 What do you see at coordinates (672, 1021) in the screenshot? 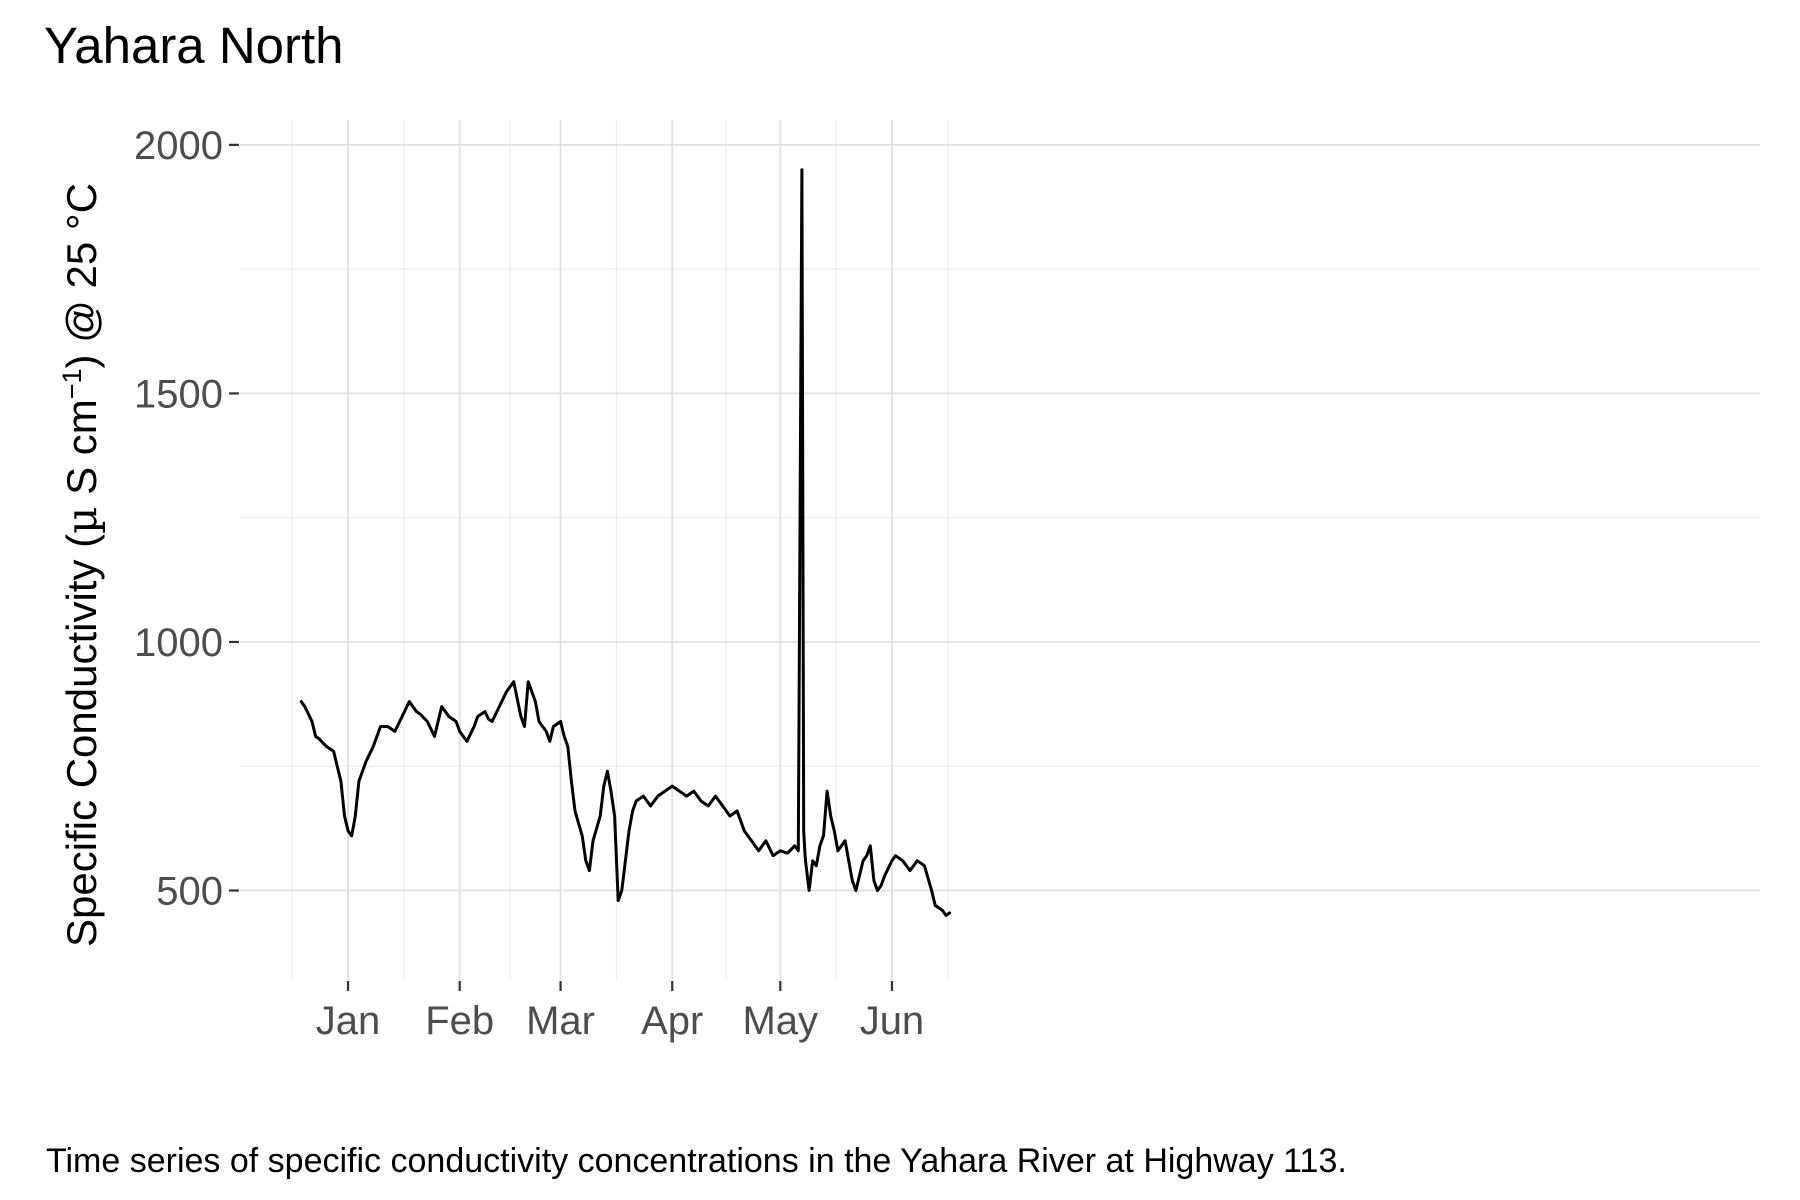
I see `x-tick-label: Apr` at bounding box center [672, 1021].